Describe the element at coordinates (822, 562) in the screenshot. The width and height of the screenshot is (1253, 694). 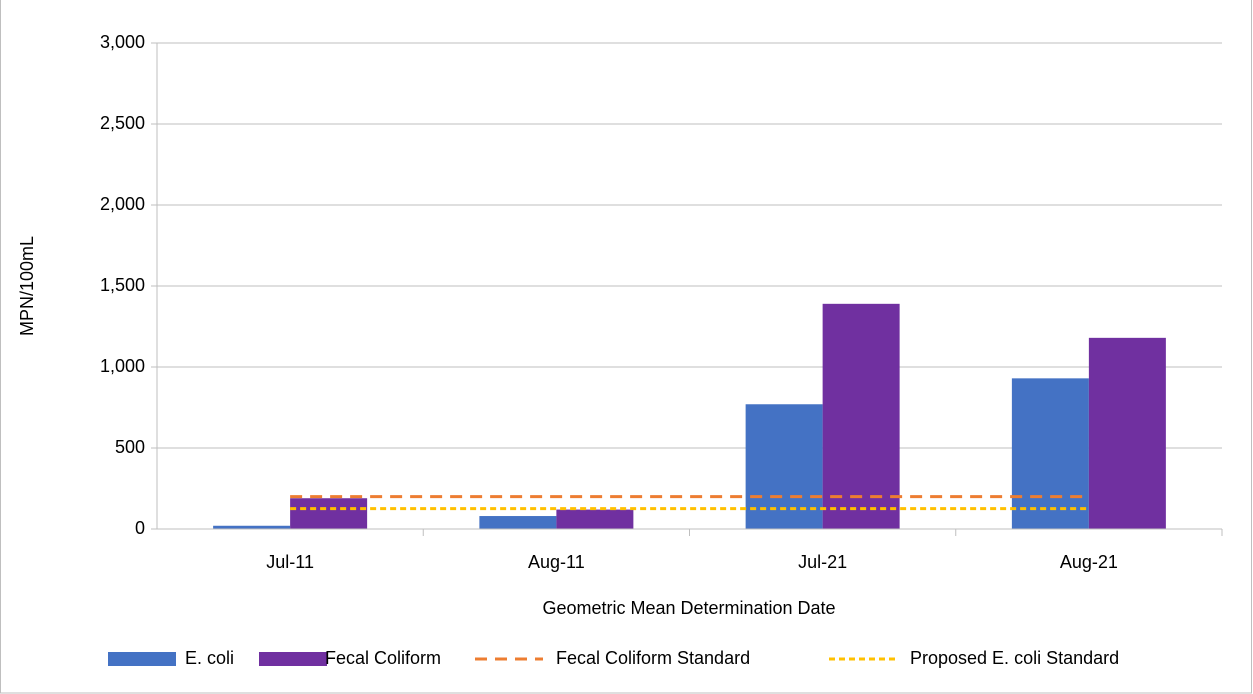
I see `x-tick-label: Jul-21` at that location.